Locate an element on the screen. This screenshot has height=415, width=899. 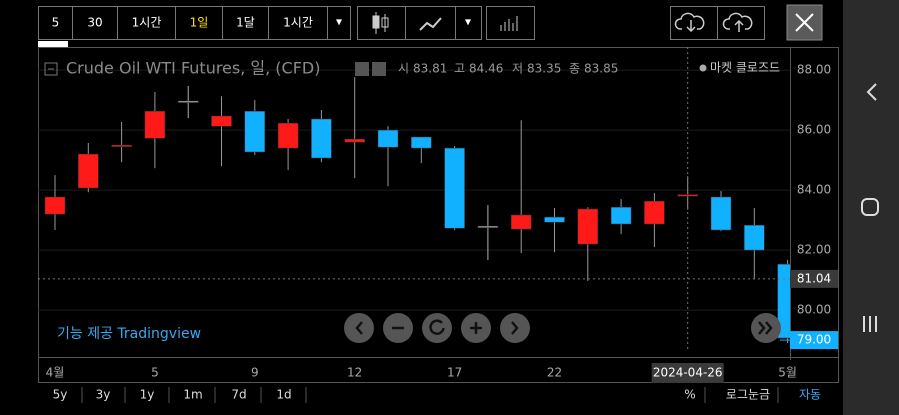
status-dot is located at coordinates (703, 68).